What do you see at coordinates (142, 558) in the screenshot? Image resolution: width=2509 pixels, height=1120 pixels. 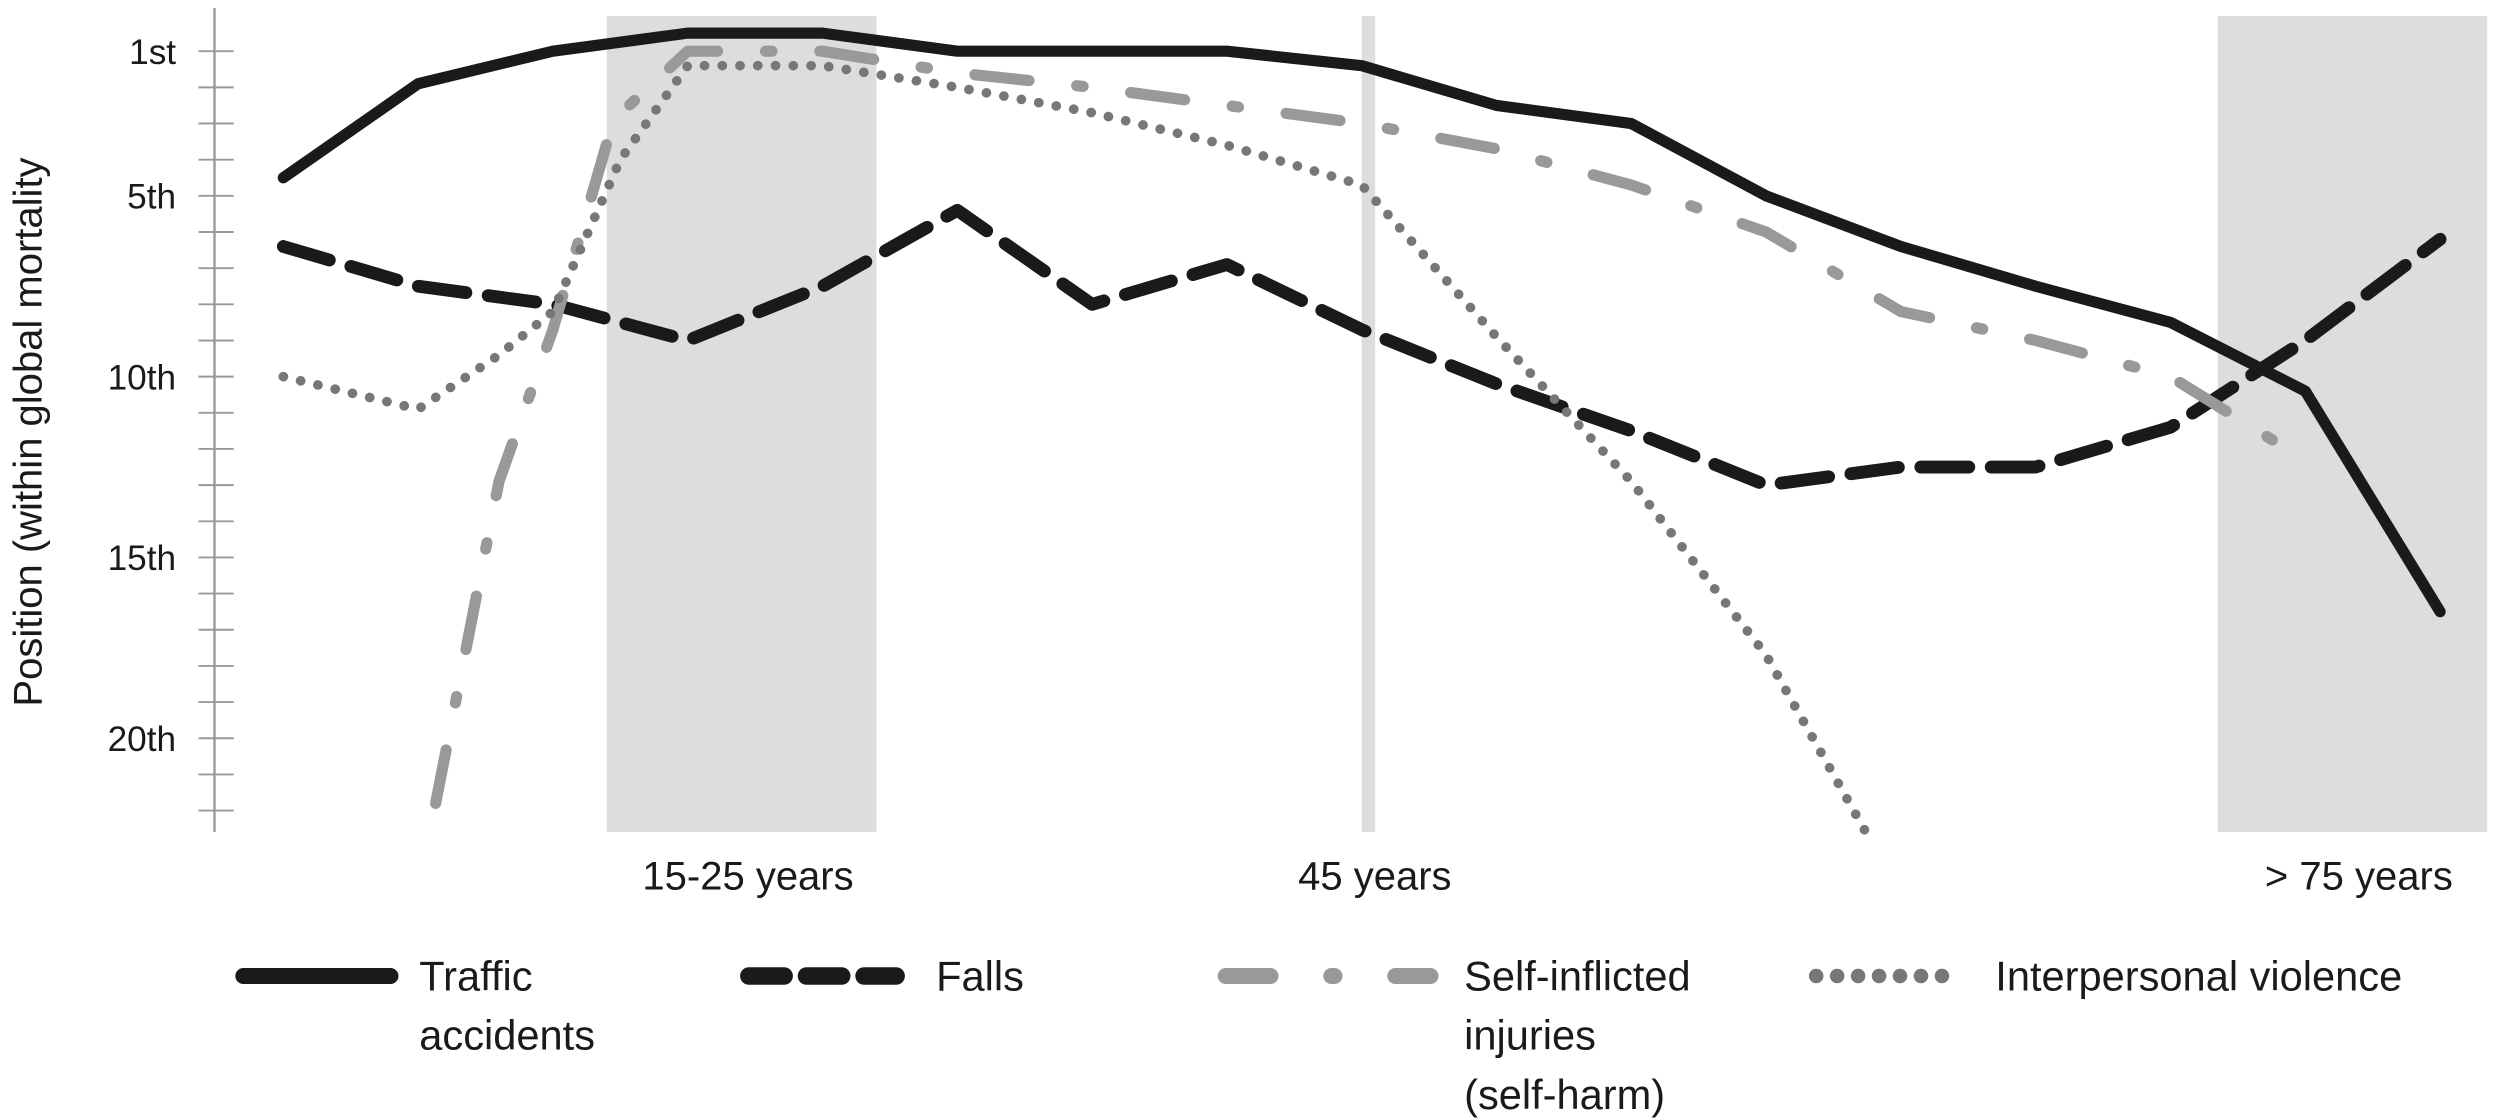 I see `y-tick-label: 15th` at bounding box center [142, 558].